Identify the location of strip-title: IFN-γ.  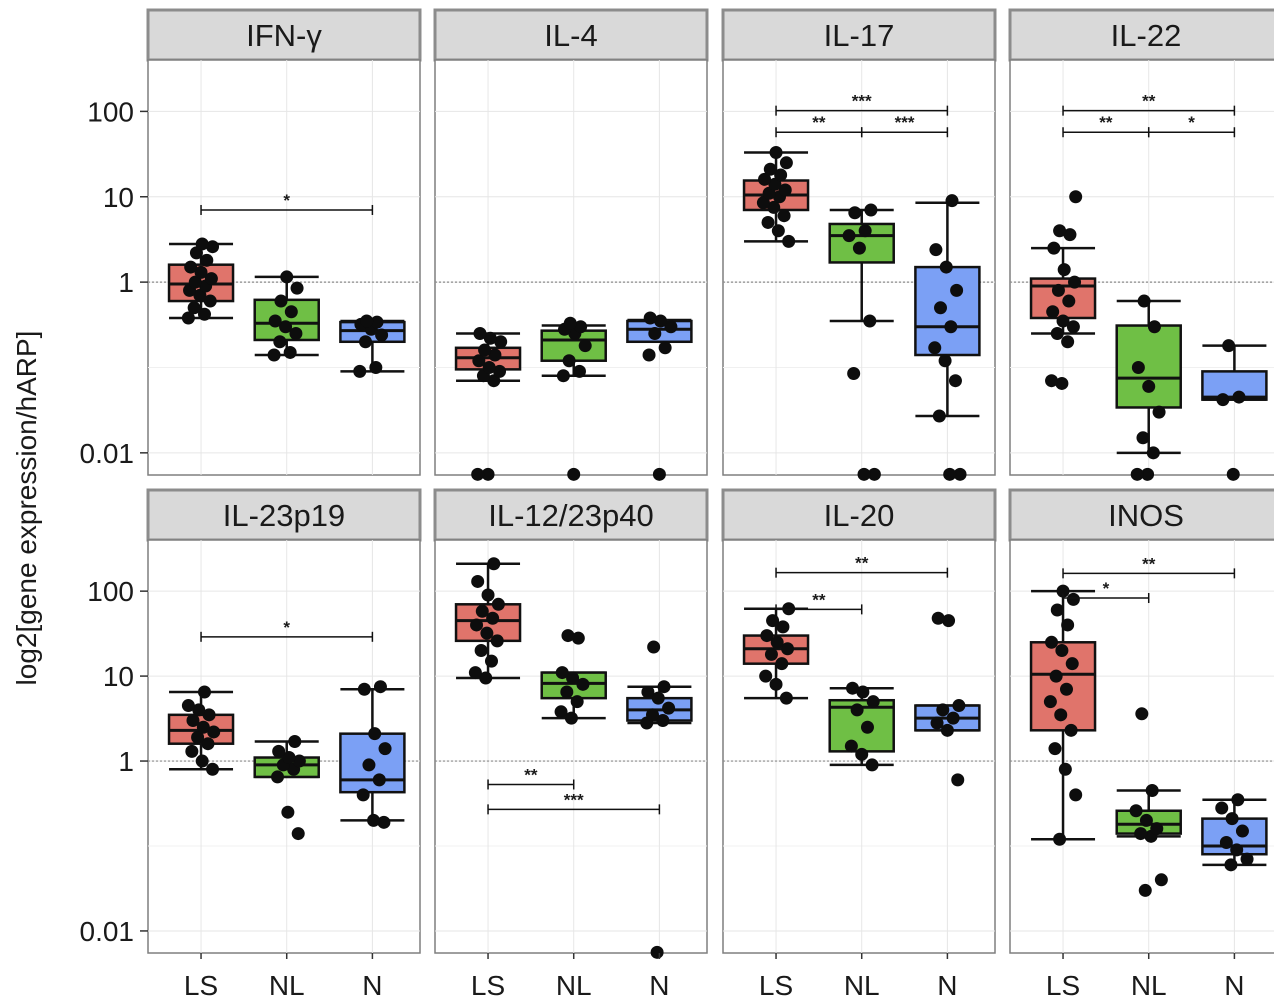
(284, 35).